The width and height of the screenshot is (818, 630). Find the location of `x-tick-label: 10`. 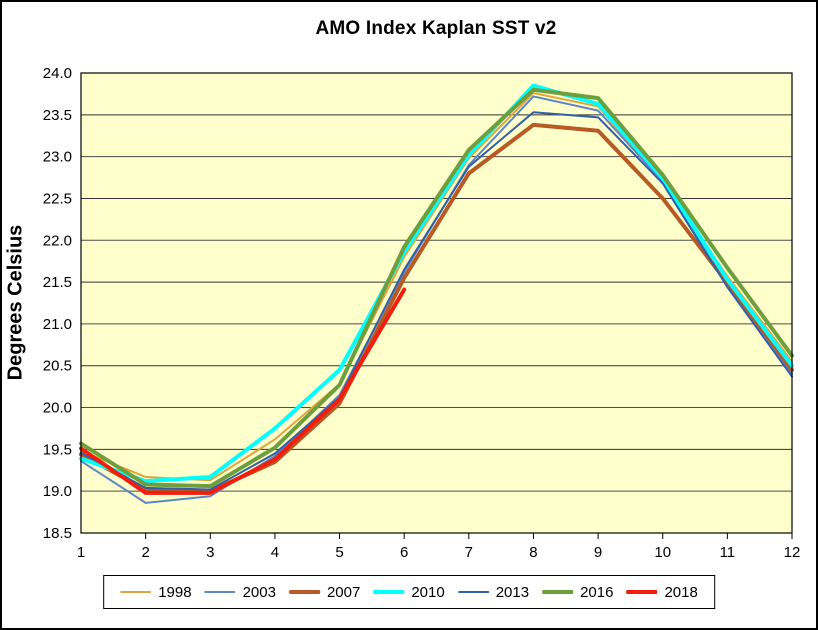

x-tick-label: 10 is located at coordinates (662, 552).